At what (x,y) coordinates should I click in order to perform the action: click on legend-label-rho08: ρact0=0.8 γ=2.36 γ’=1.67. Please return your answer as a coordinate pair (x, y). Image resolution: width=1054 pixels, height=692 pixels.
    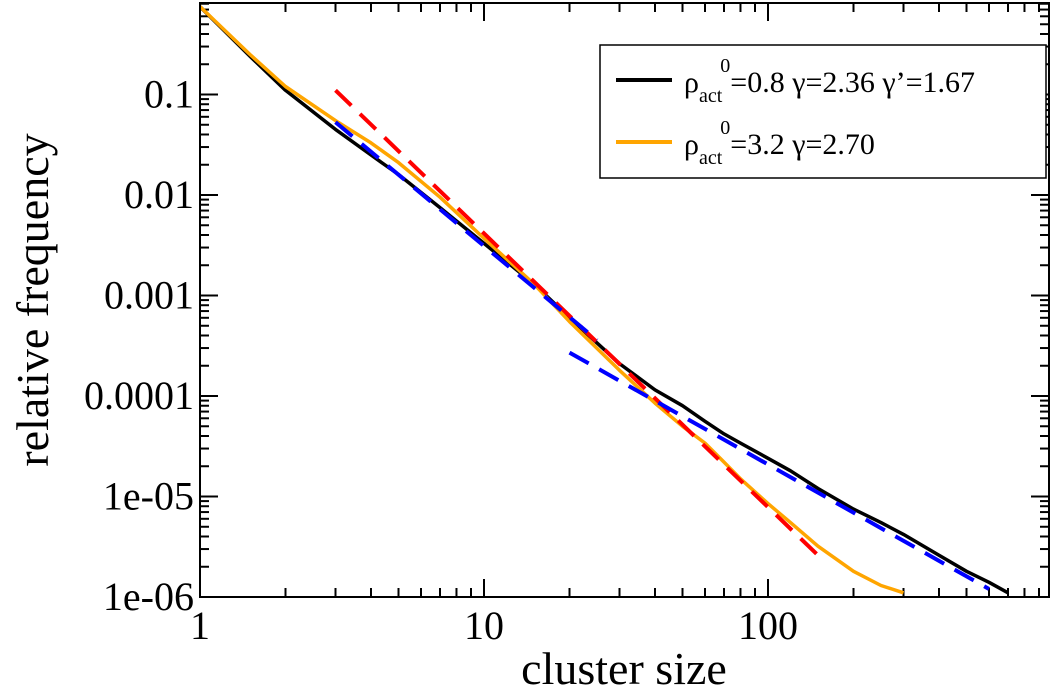
    Looking at the image, I should click on (829, 81).